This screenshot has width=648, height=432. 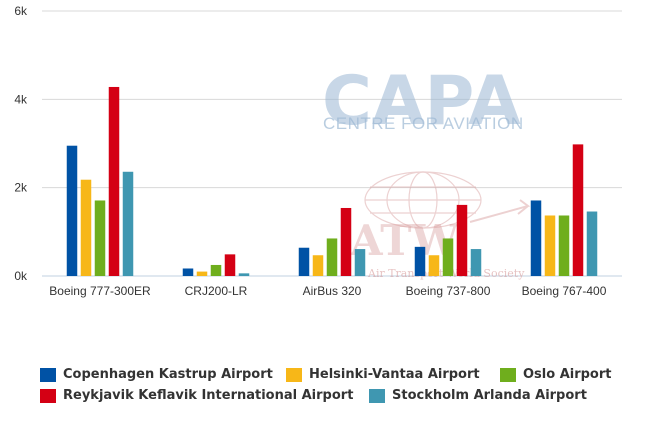 What do you see at coordinates (489, 395) in the screenshot?
I see `legend-label-stockholm: Stockholm Arlanda Airport` at bounding box center [489, 395].